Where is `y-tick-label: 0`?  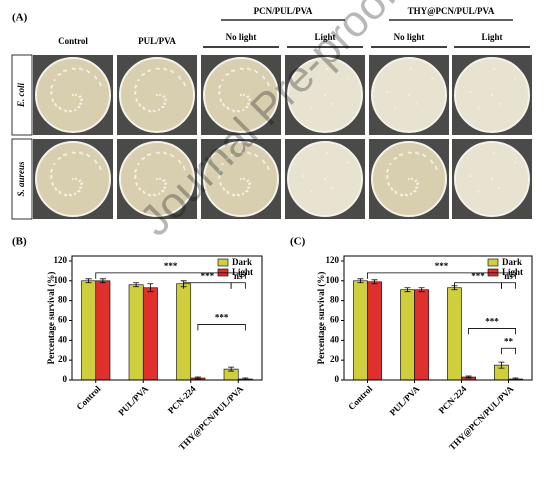 y-tick-label: 0 is located at coordinates (65, 379).